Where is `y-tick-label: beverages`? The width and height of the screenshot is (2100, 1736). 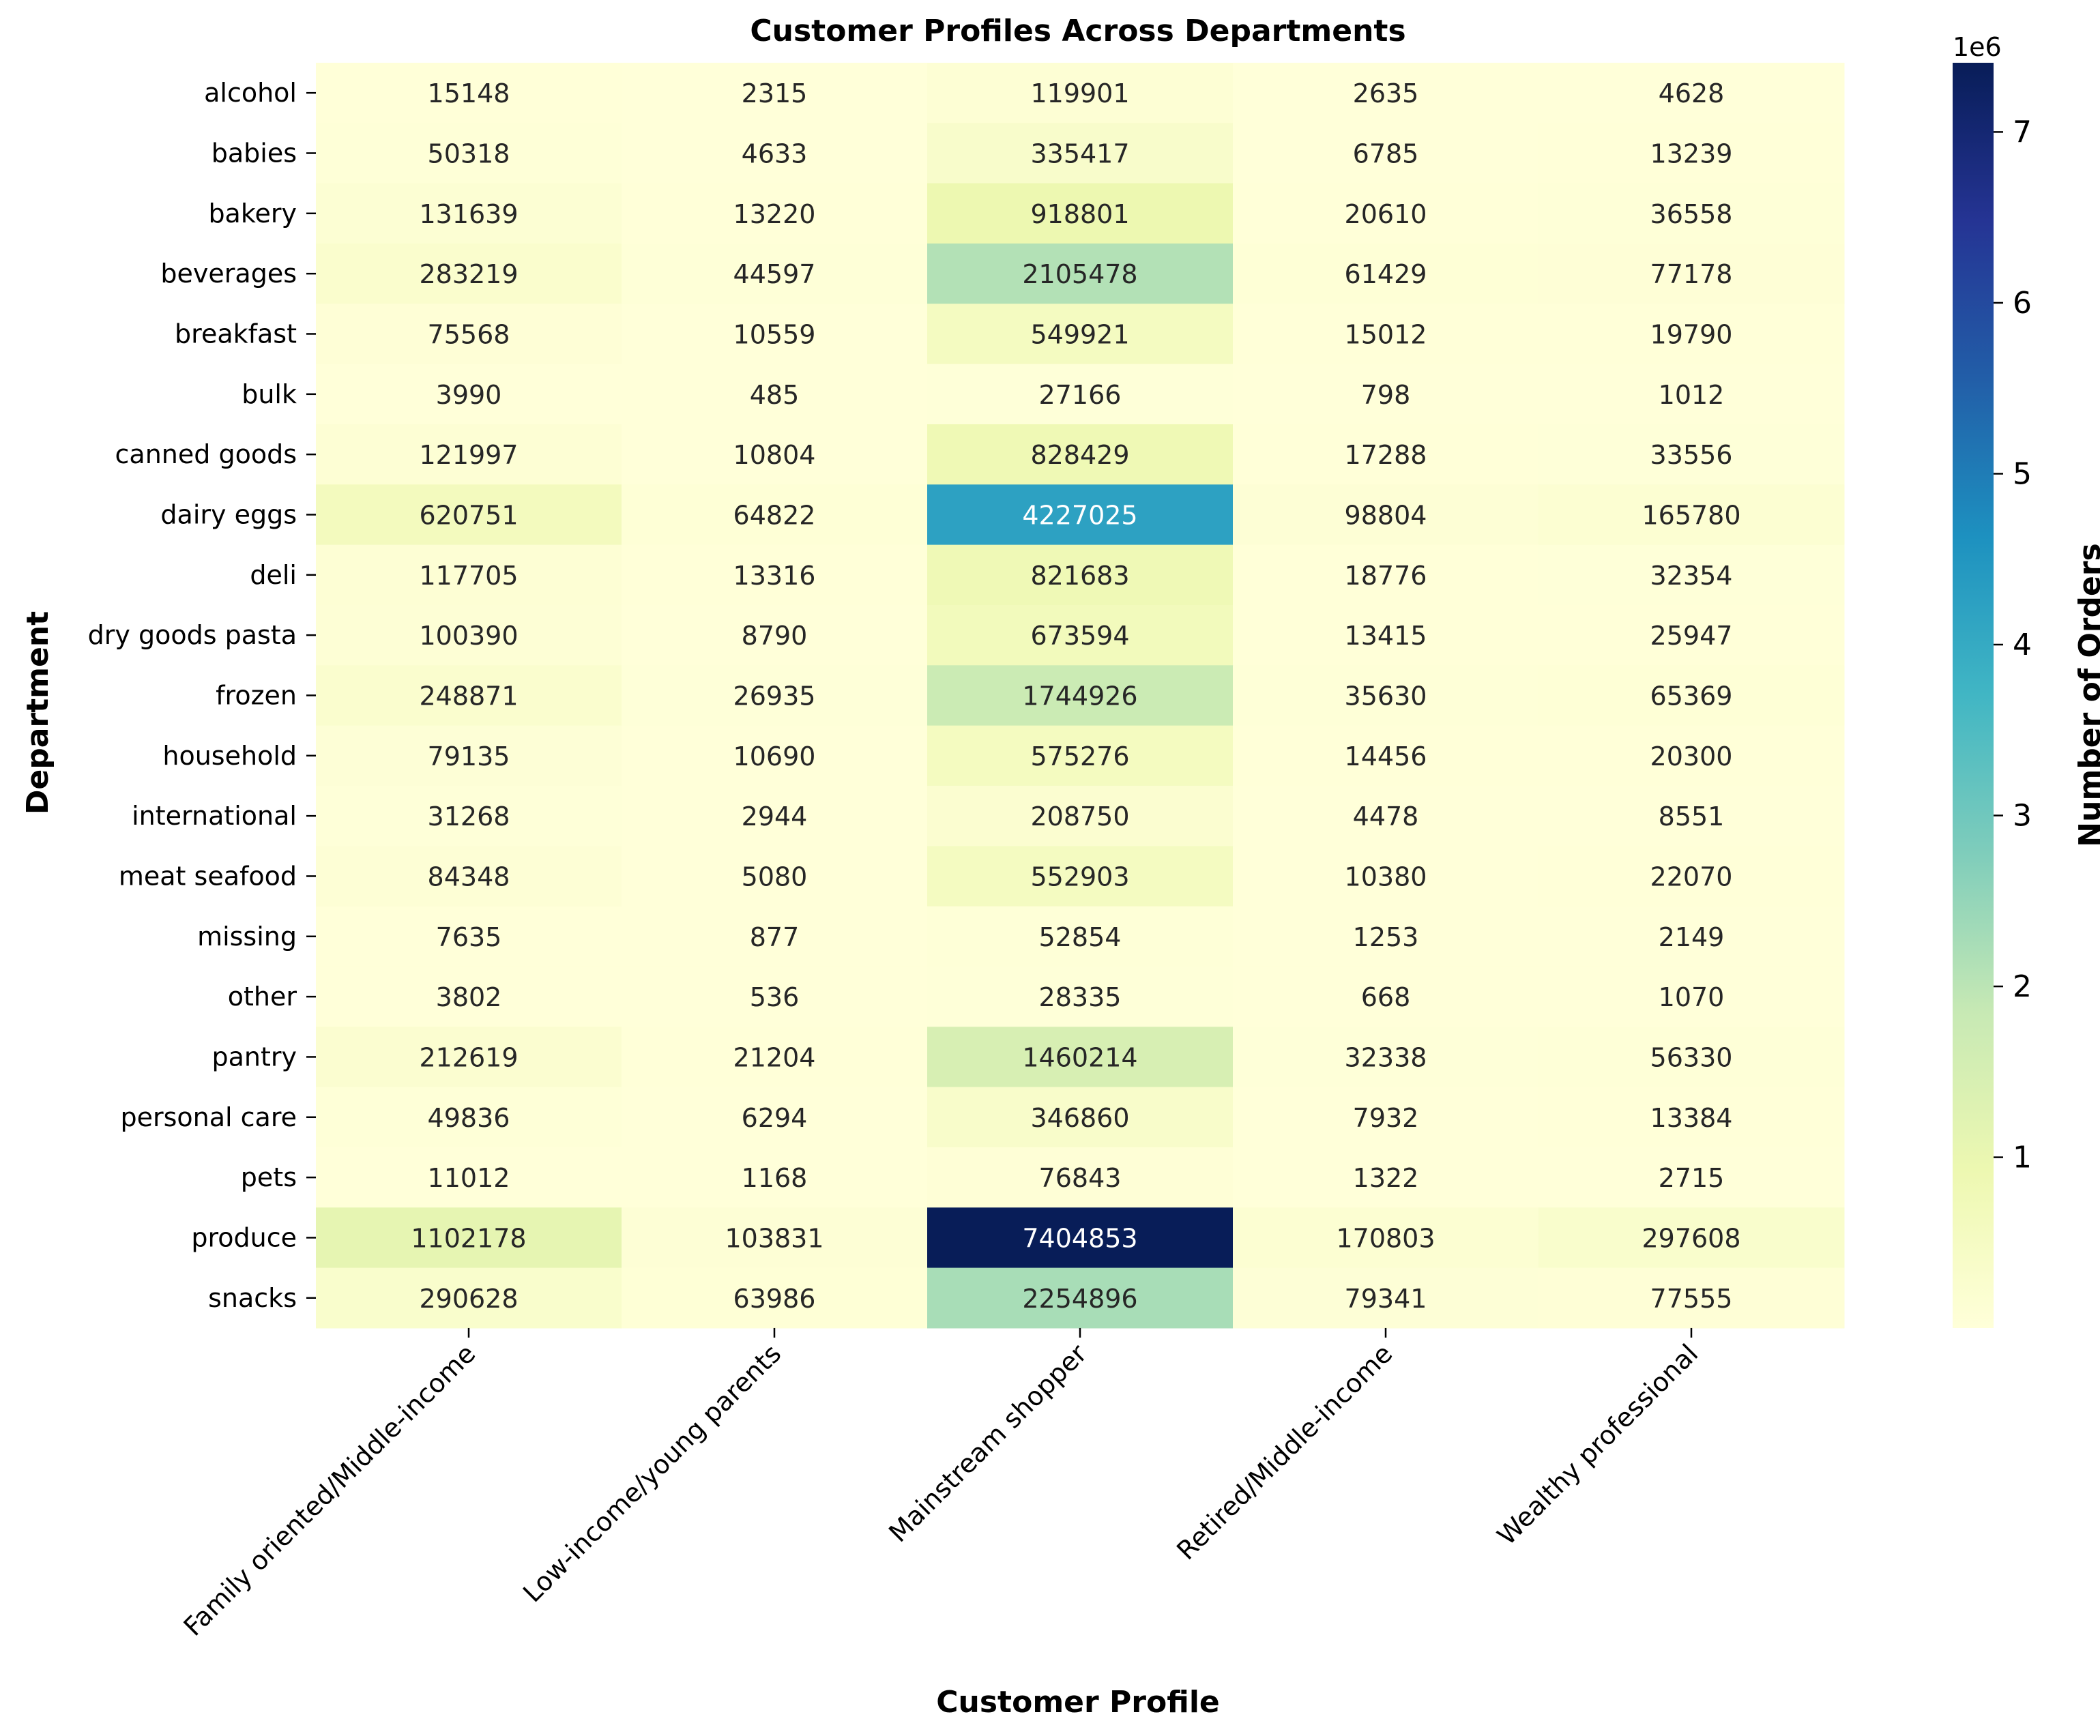 y-tick-label: beverages is located at coordinates (228, 274).